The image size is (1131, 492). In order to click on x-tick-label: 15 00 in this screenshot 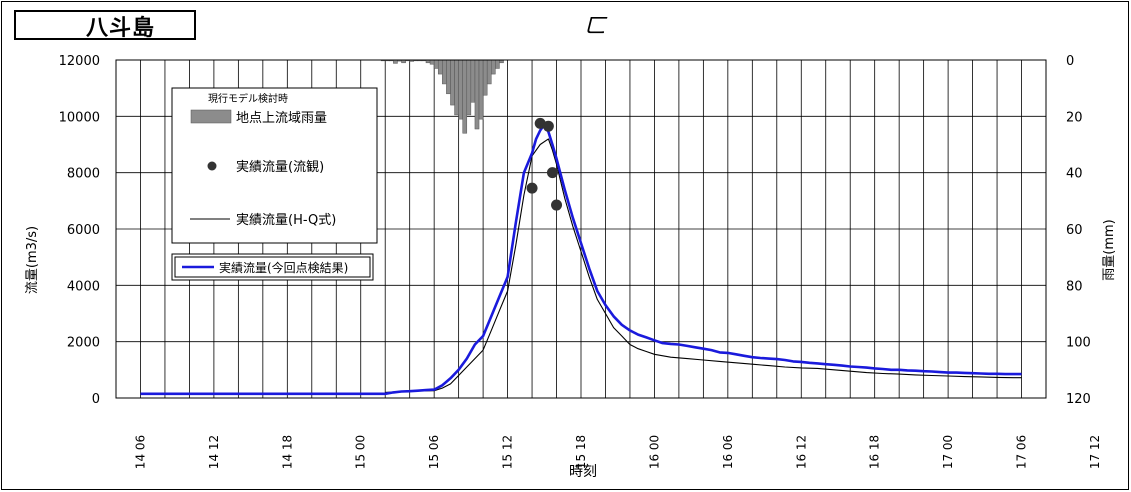, I will do `click(361, 452)`.